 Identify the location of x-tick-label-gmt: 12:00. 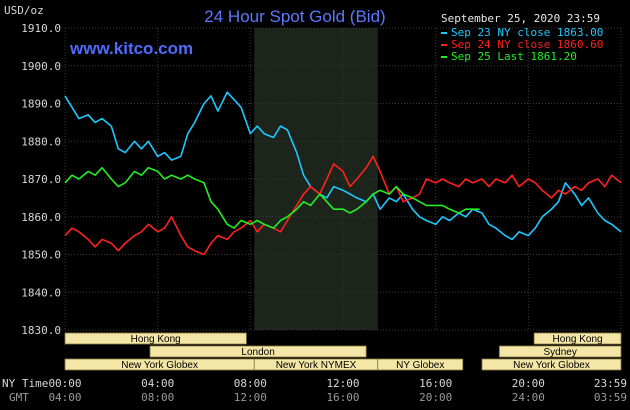
(250, 397).